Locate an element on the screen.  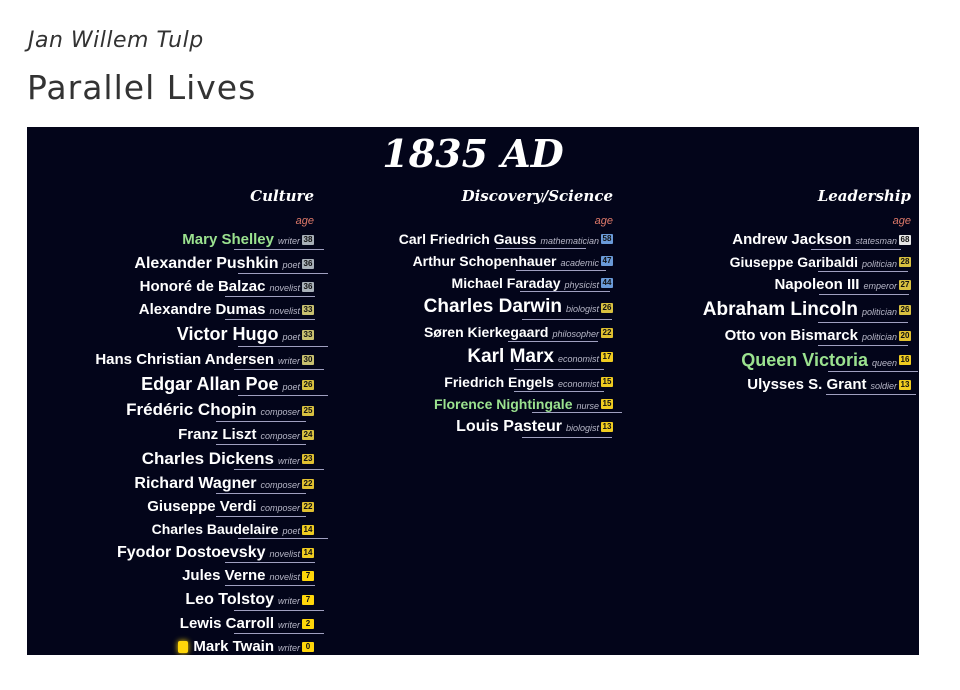
age-badge: 44 is located at coordinates (607, 282).